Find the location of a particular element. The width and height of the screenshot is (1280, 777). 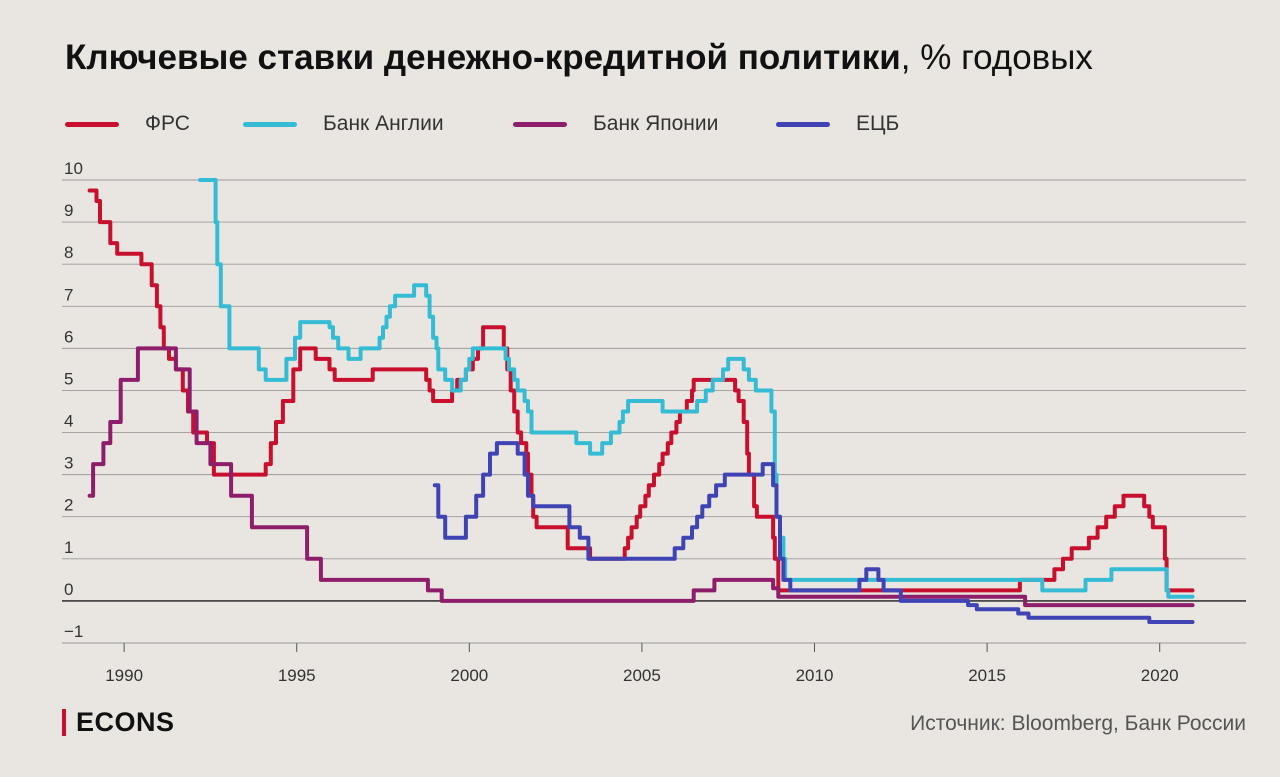

series-ecb is located at coordinates (813, 532).